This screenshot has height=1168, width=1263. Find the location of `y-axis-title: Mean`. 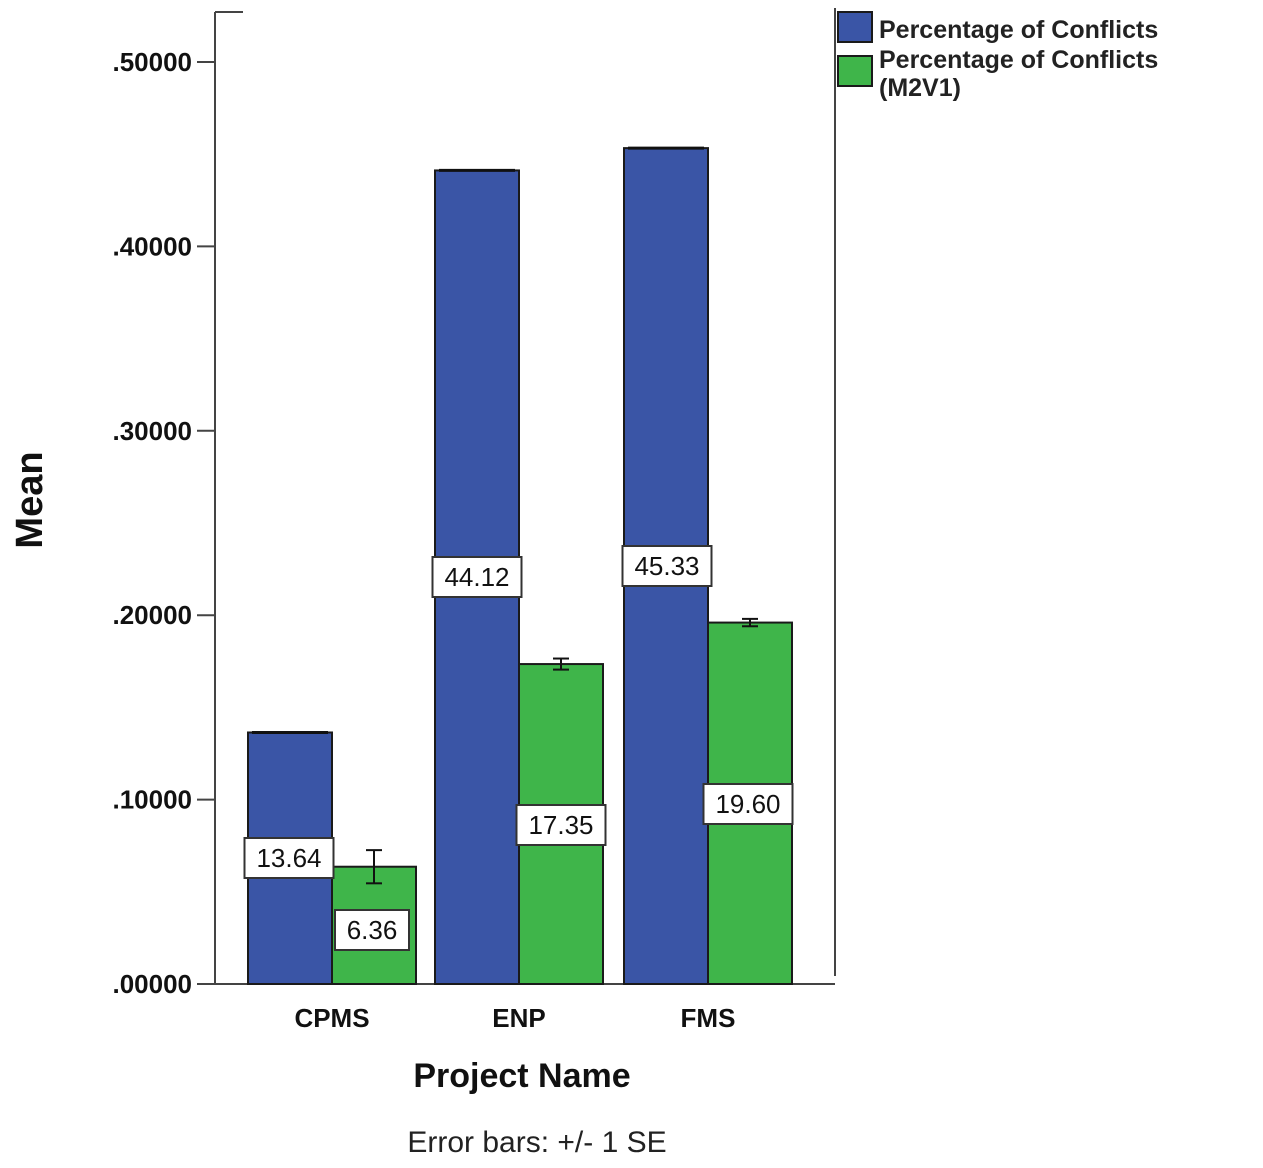

y-axis-title: Mean is located at coordinates (30, 499).